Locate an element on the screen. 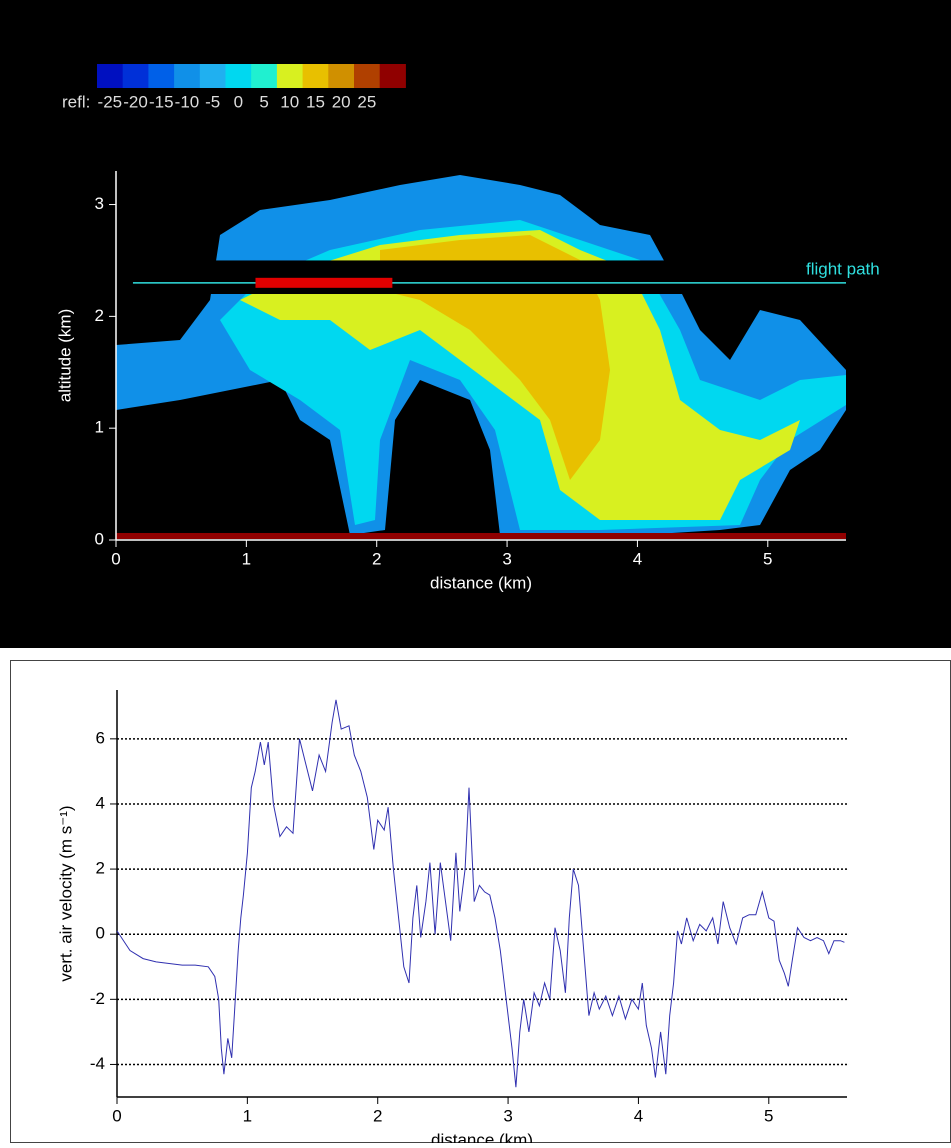 The image size is (951, 1148). colorbar-tick-label: -10 is located at coordinates (187, 101).